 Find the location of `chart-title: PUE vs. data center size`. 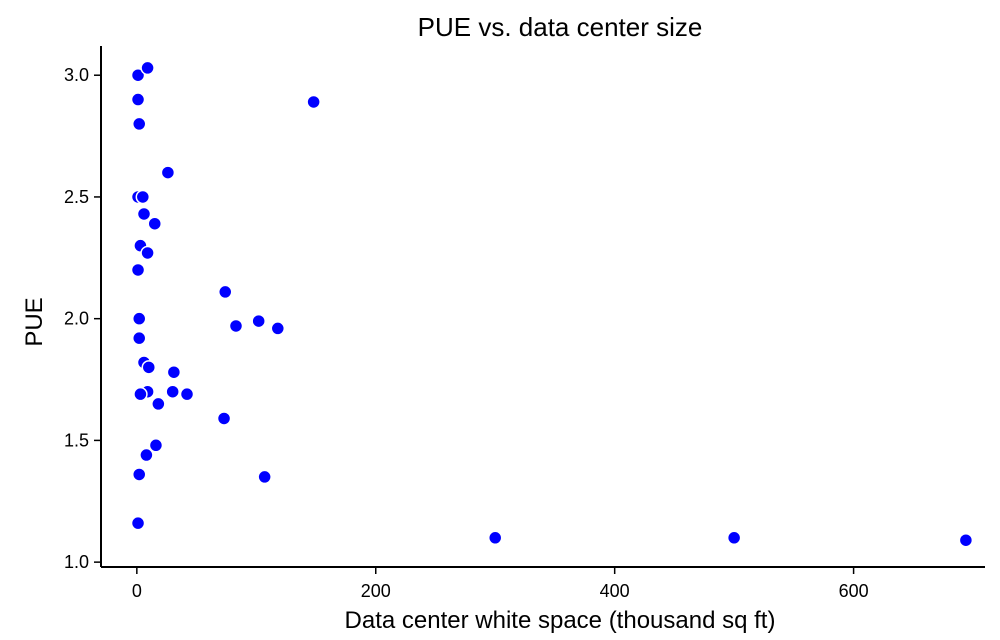

chart-title: PUE vs. data center size is located at coordinates (560, 27).